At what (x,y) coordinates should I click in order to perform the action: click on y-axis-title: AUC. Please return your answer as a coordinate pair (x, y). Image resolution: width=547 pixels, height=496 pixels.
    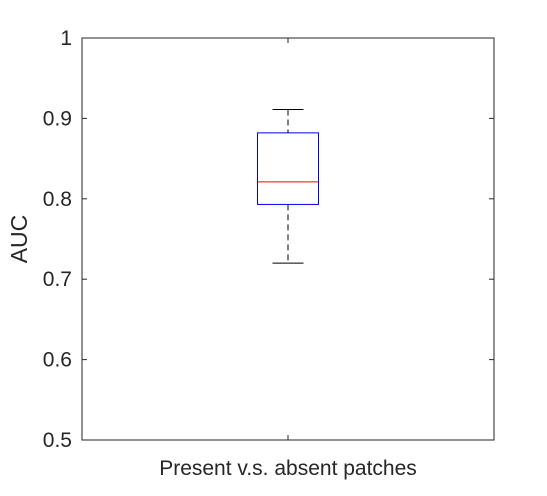
    Looking at the image, I should click on (19, 239).